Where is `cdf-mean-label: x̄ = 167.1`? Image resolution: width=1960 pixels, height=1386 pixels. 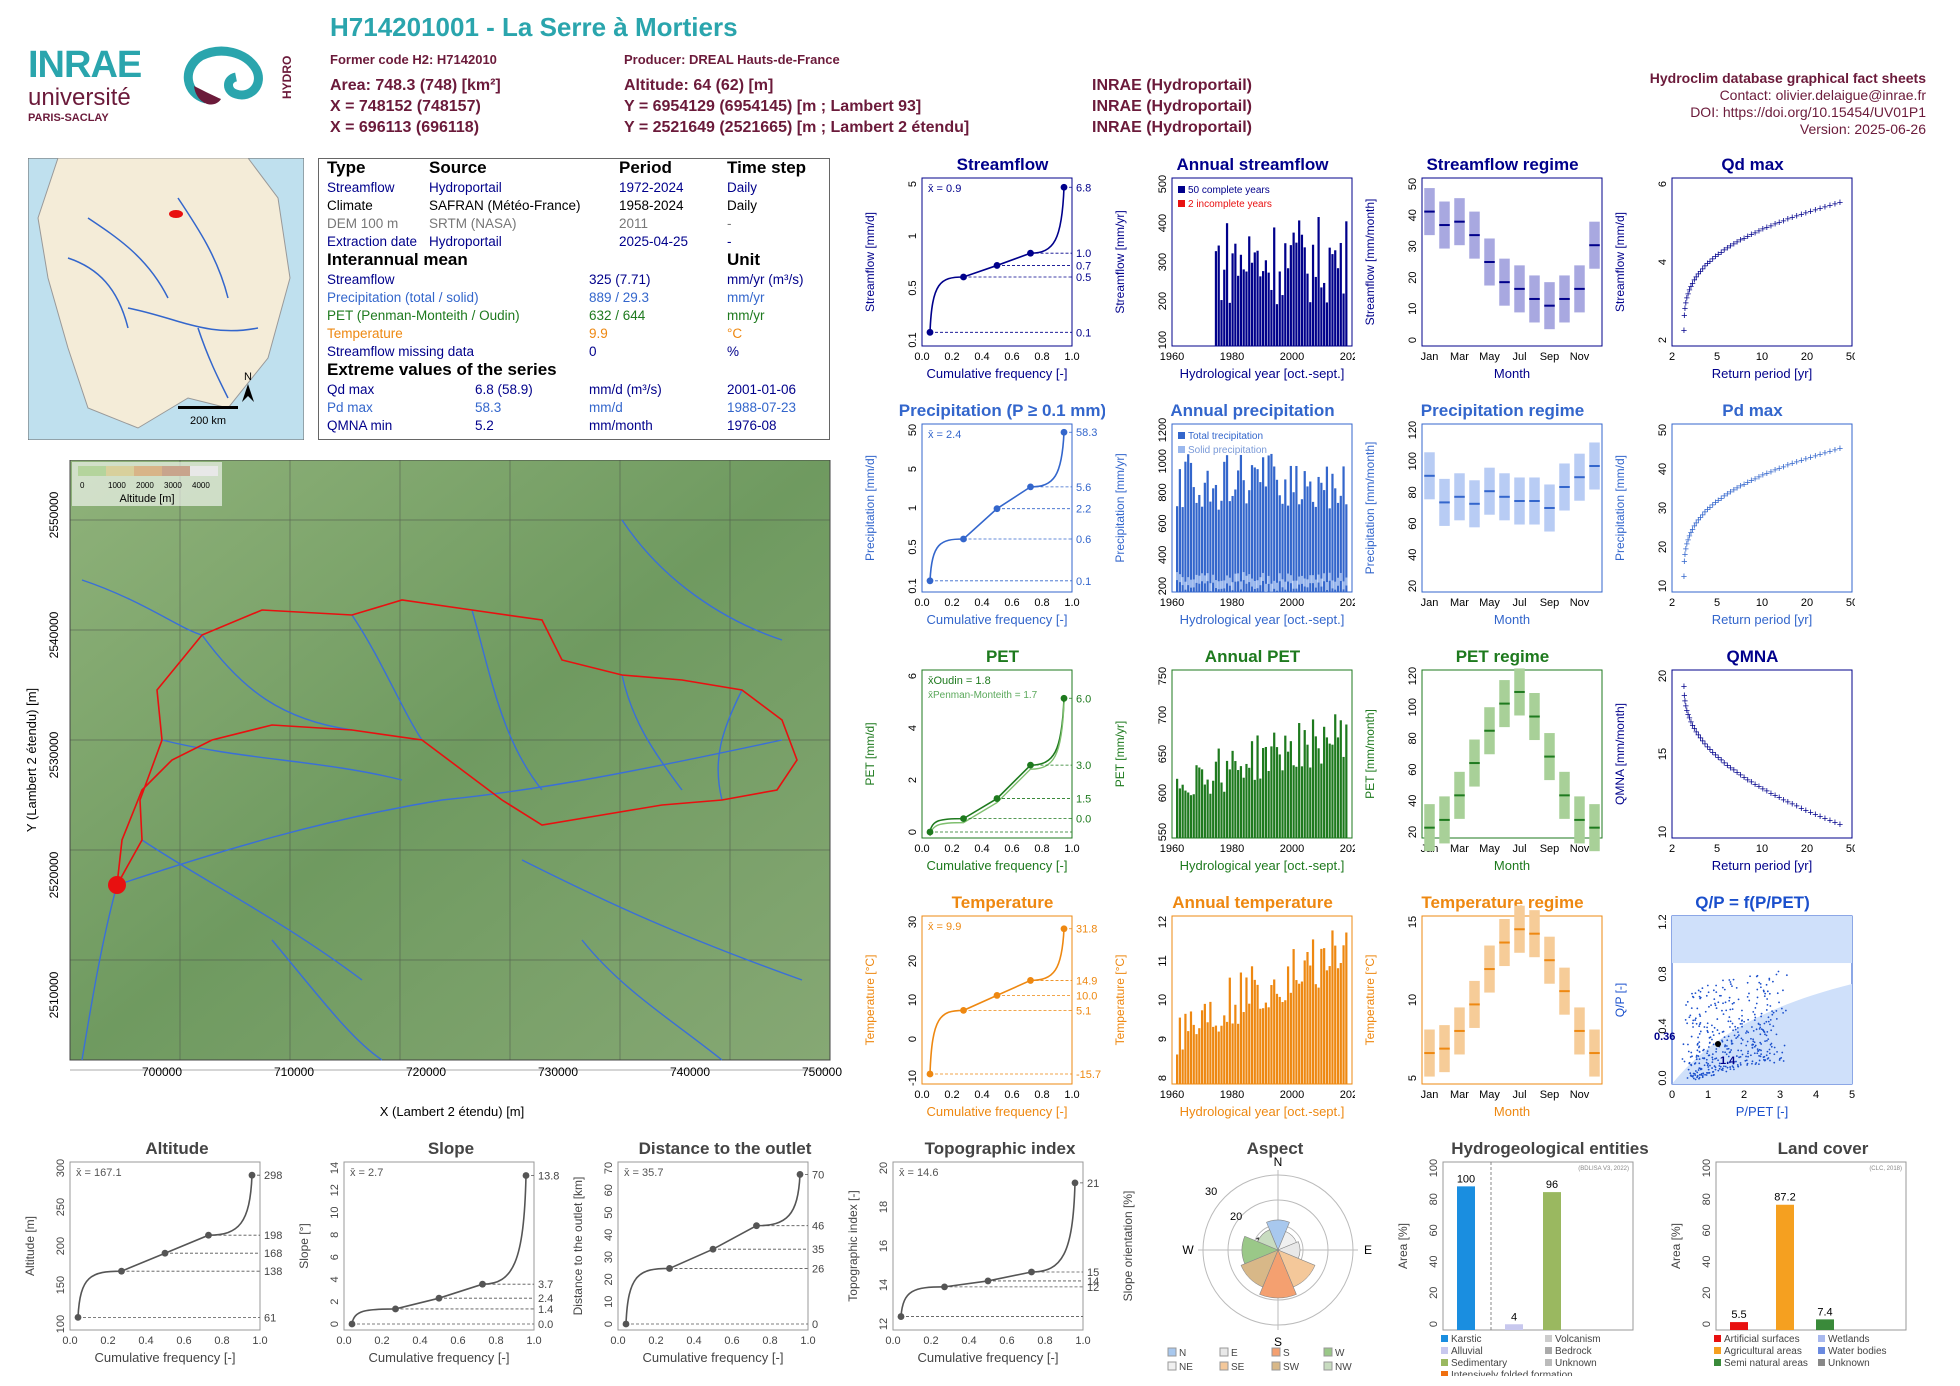
cdf-mean-label: x̄ = 167.1 is located at coordinates (99, 1173).